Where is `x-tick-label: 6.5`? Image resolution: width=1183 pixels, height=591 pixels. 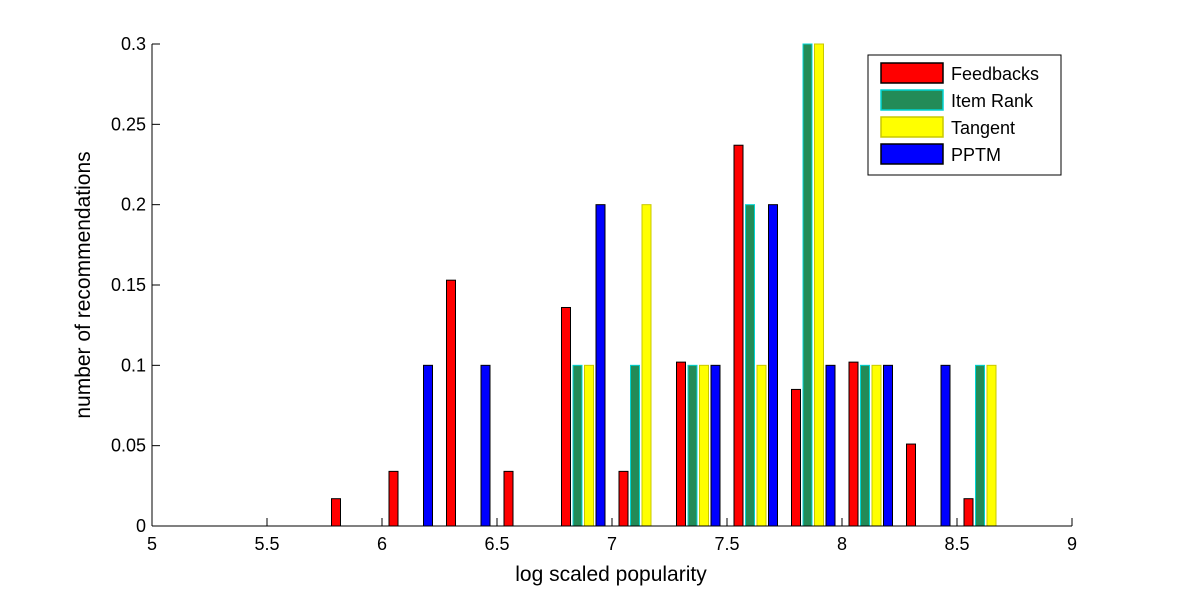 x-tick-label: 6.5 is located at coordinates (496, 544).